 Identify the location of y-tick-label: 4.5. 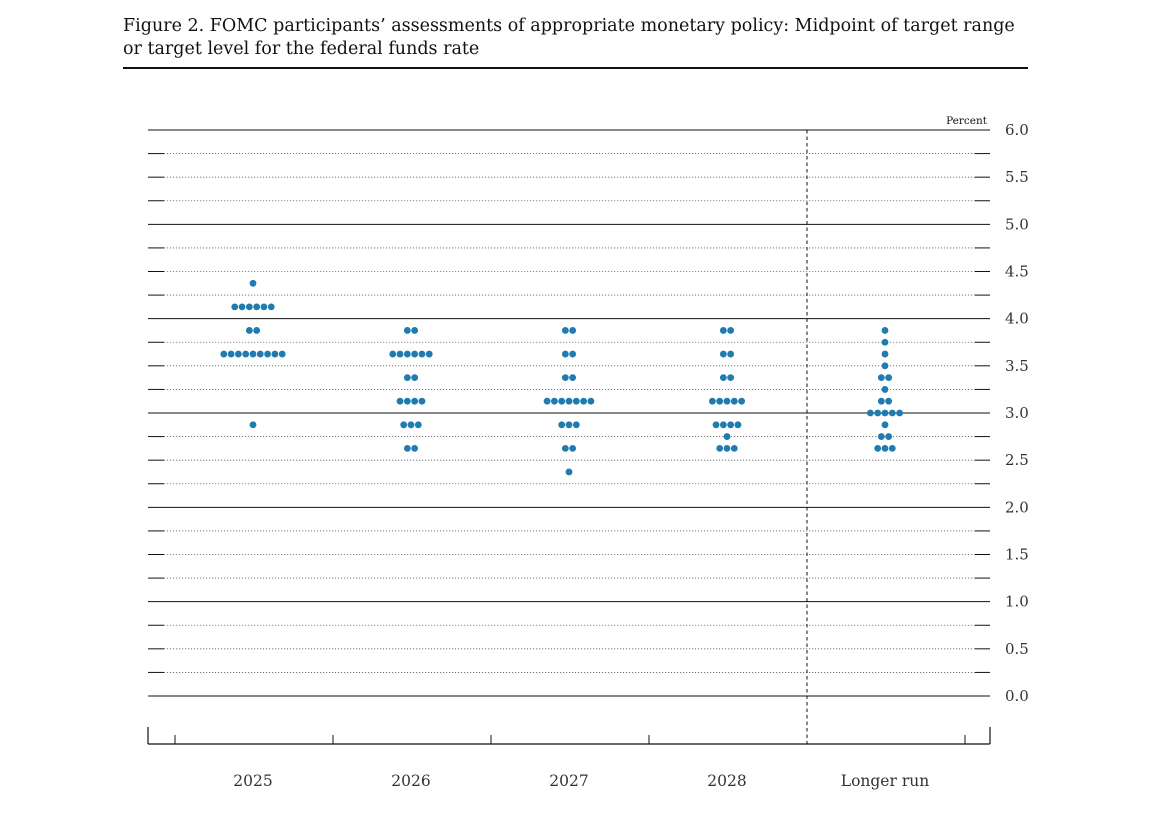
(1017, 272).